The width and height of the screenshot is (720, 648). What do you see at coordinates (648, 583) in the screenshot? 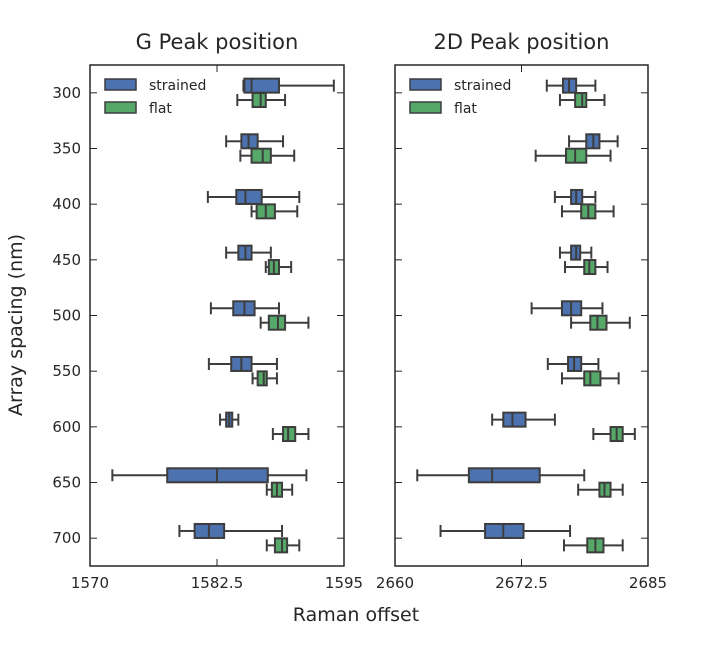
I see `x-tick-label: 2685` at bounding box center [648, 583].